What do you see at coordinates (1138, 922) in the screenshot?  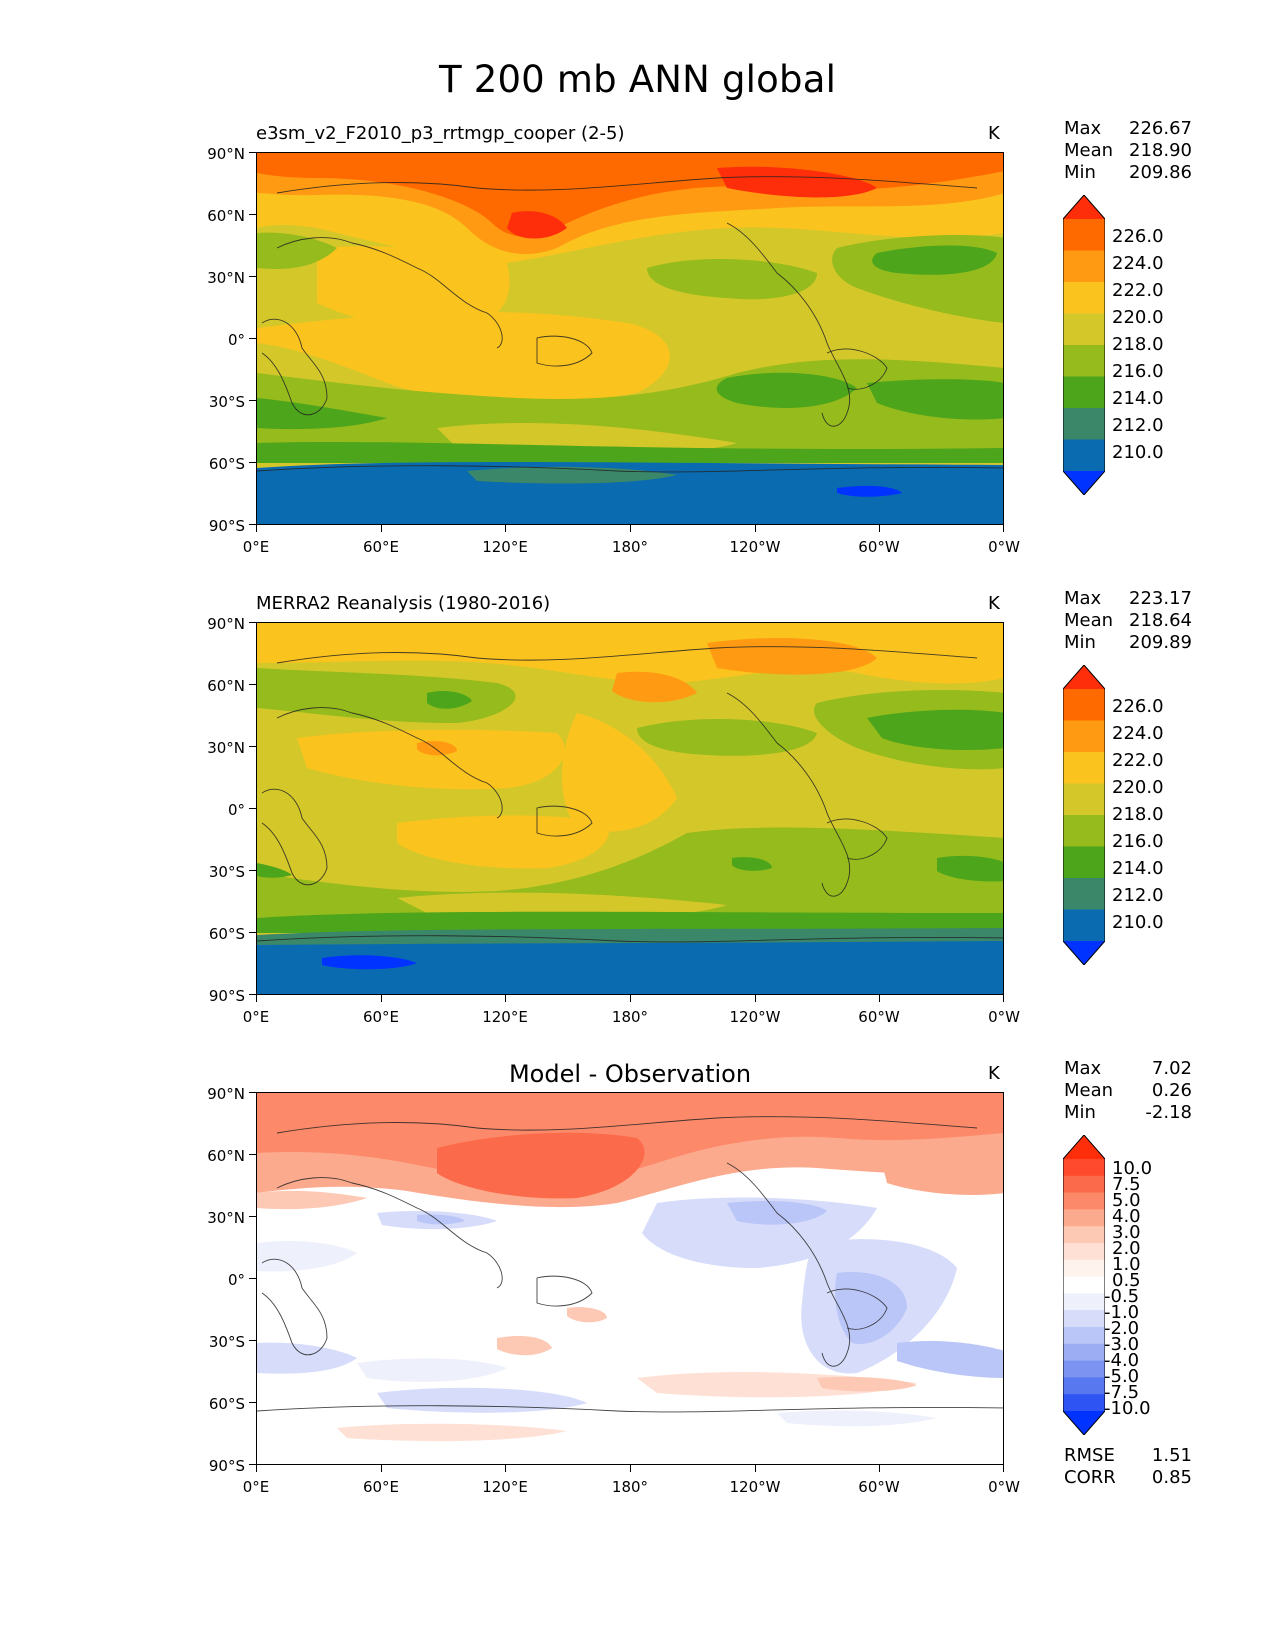 I see `colorbar-label: 210.0` at bounding box center [1138, 922].